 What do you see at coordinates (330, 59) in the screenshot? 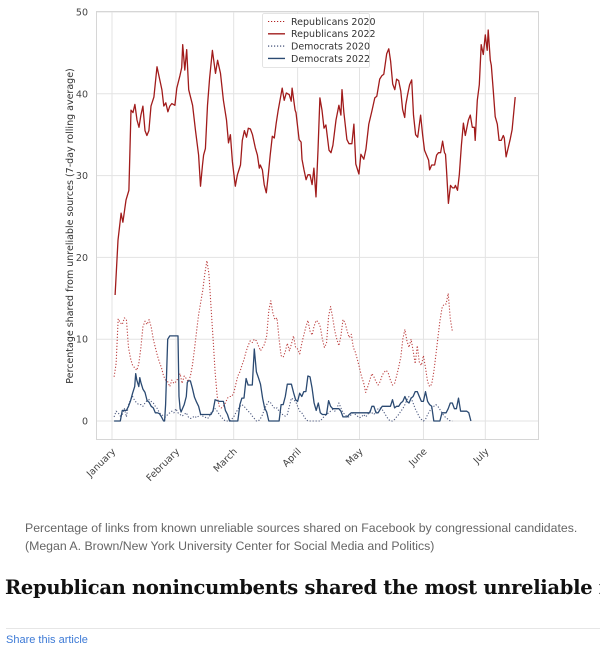
I see `legend-label: Democrats 2022` at bounding box center [330, 59].